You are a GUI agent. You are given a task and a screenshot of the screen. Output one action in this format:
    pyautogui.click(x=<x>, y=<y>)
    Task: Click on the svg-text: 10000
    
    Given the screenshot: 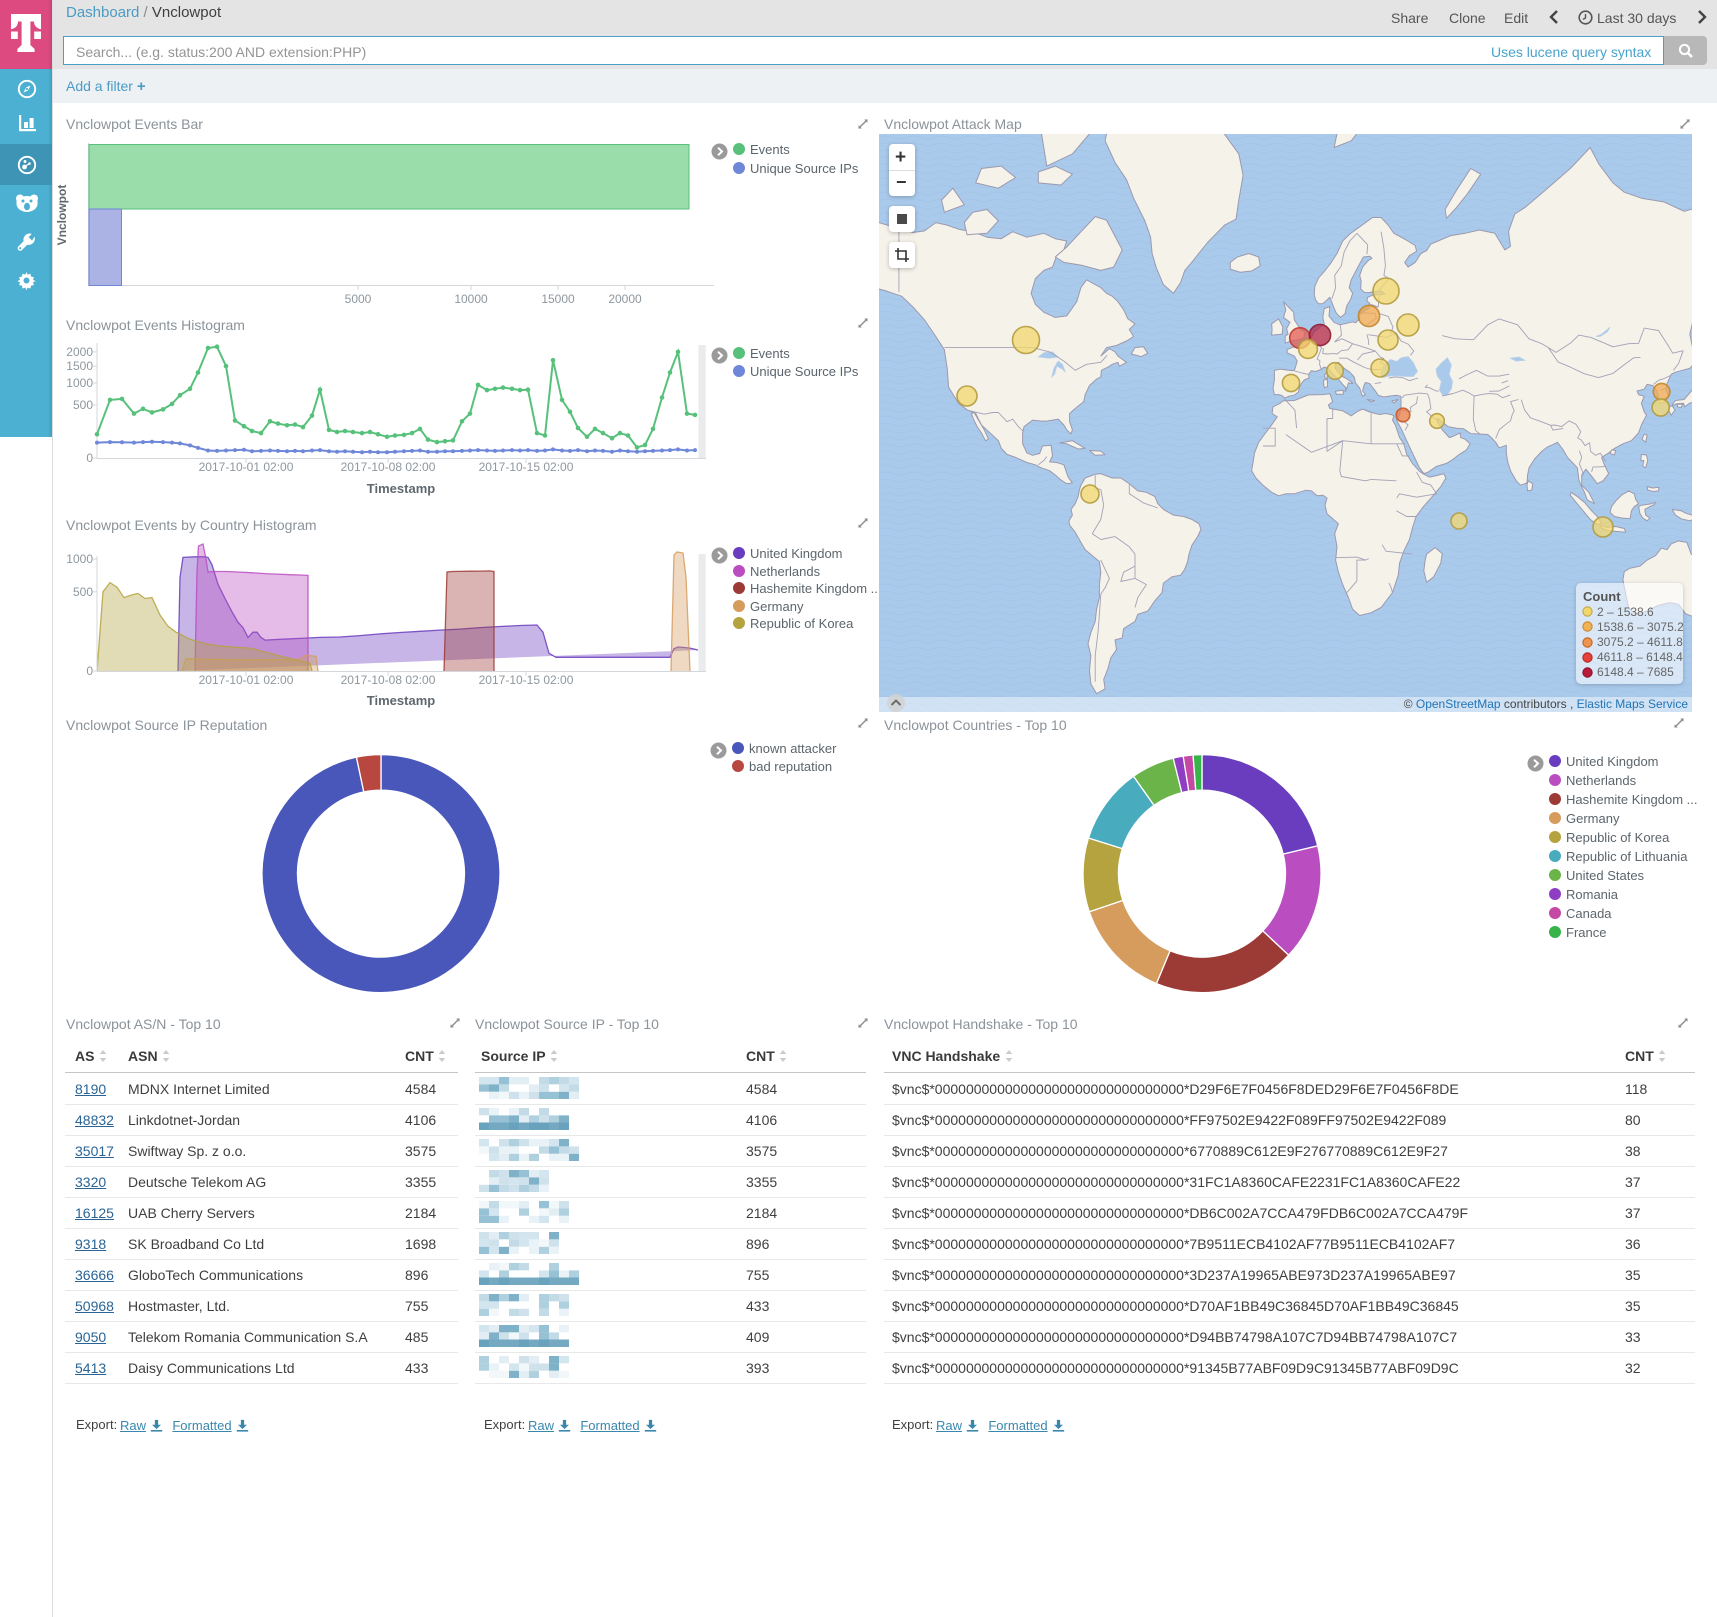 What is the action you would take?
    pyautogui.click(x=471, y=299)
    